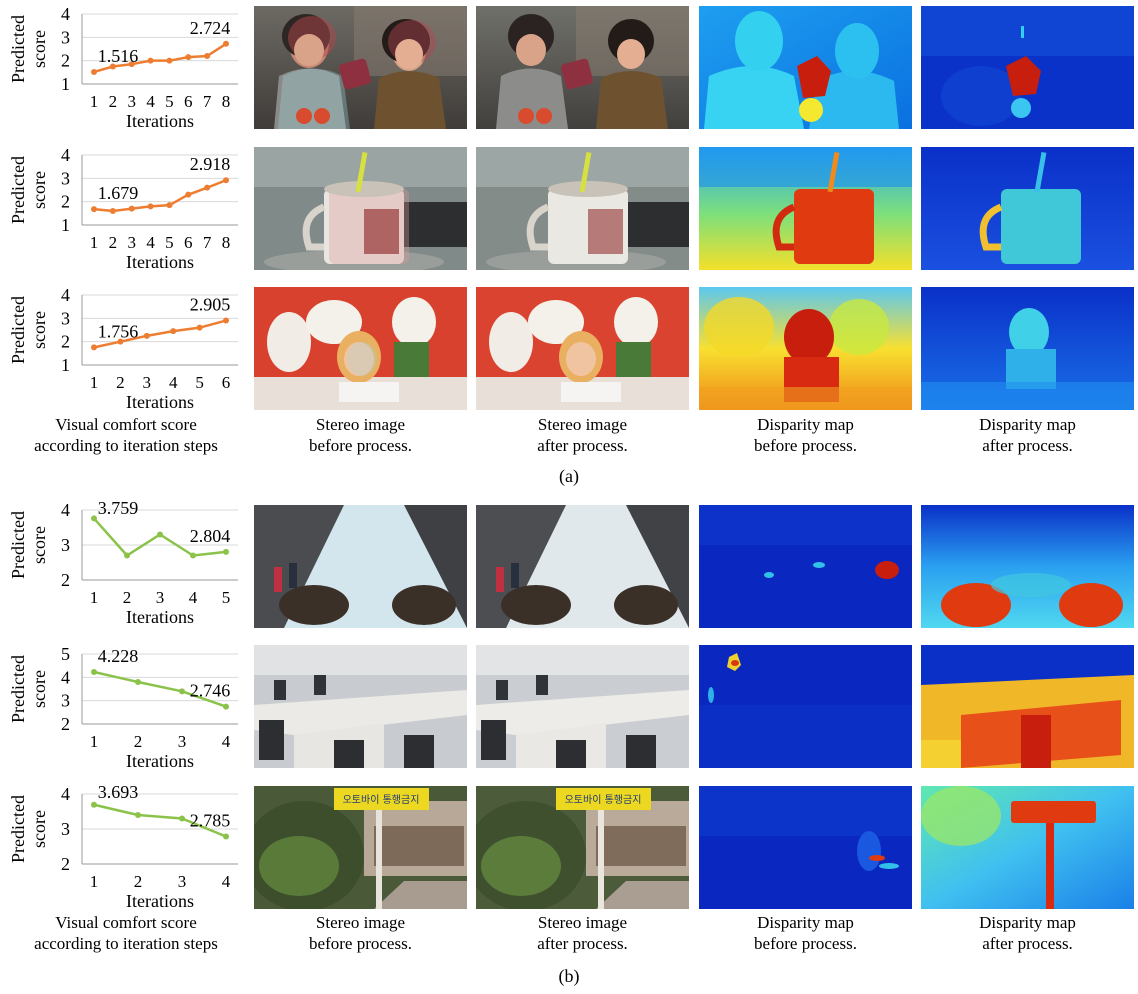 This screenshot has height=994, width=1138. What do you see at coordinates (805, 435) in the screenshot?
I see `caption-disparity-before-a: Disparity map before process.` at bounding box center [805, 435].